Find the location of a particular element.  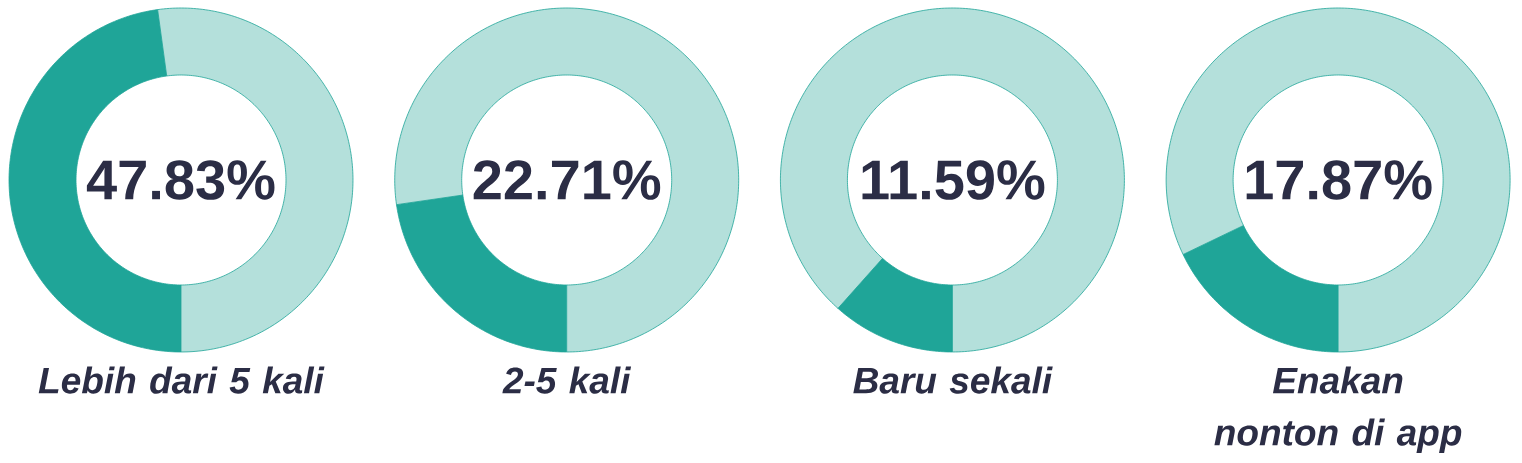

text: Enakan nonton di app is located at coordinates (1338, 410).